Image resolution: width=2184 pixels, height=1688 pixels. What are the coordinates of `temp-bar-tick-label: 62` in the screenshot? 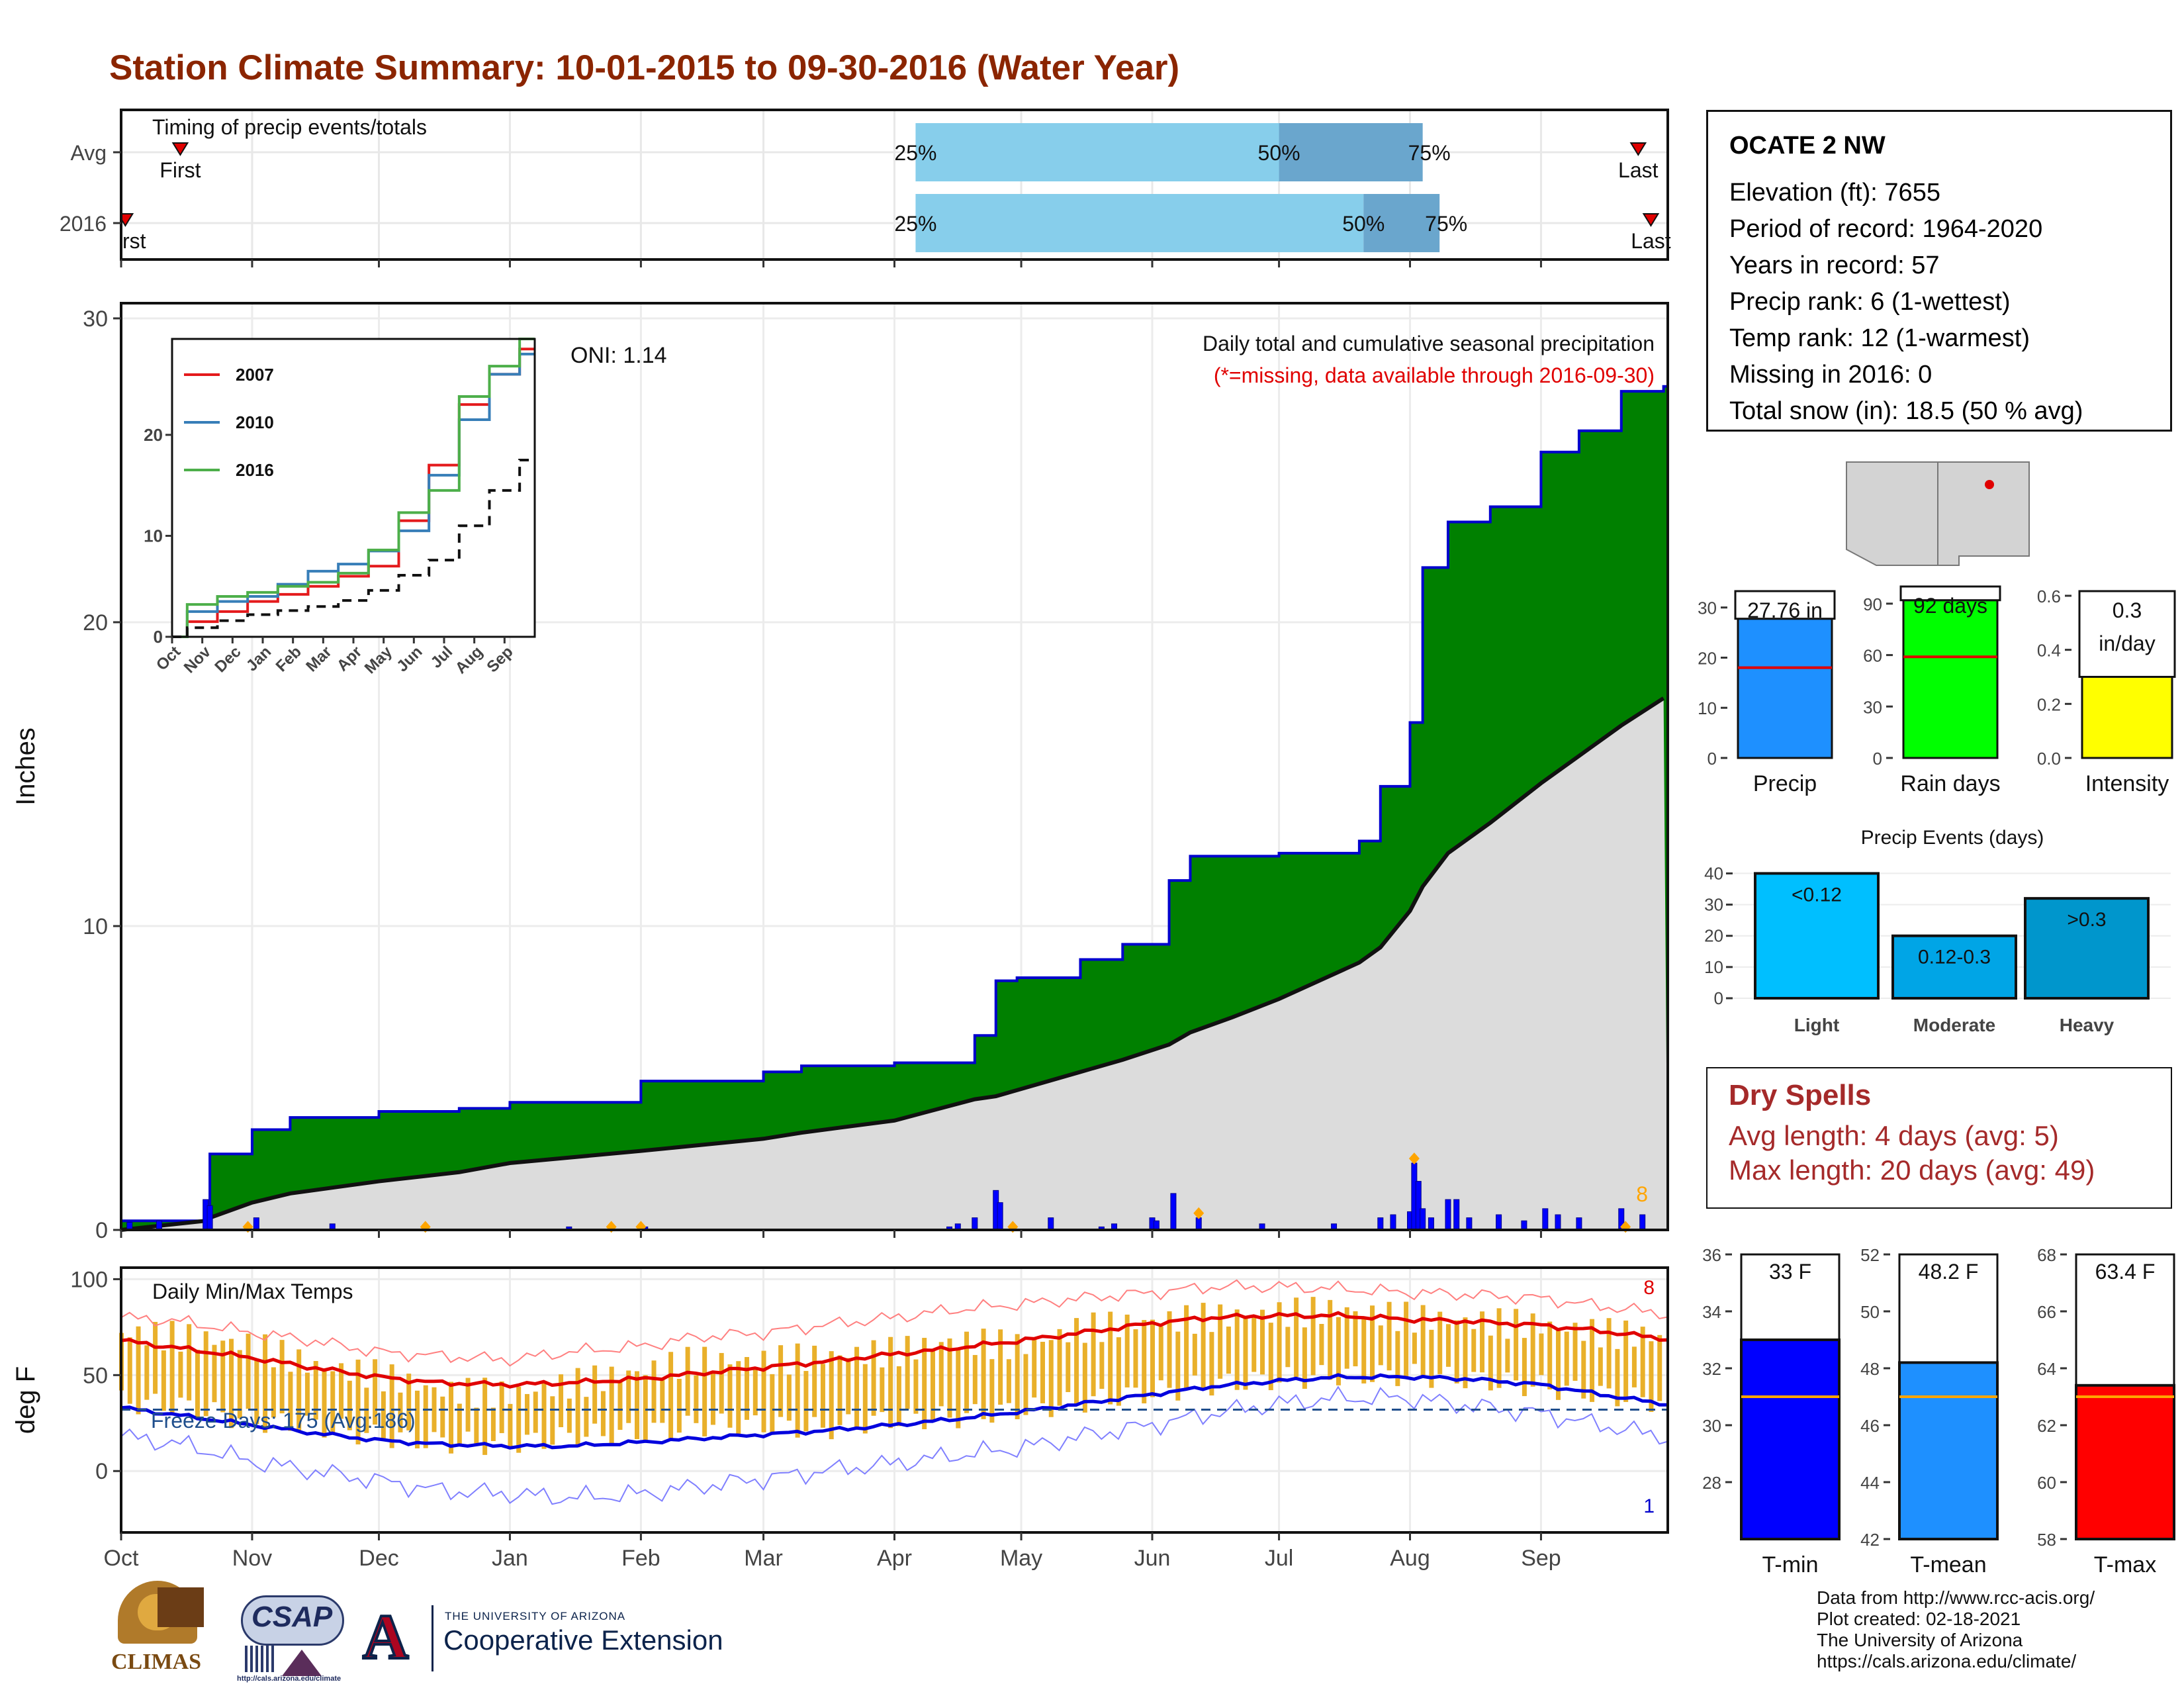 It's located at (2046, 1426).